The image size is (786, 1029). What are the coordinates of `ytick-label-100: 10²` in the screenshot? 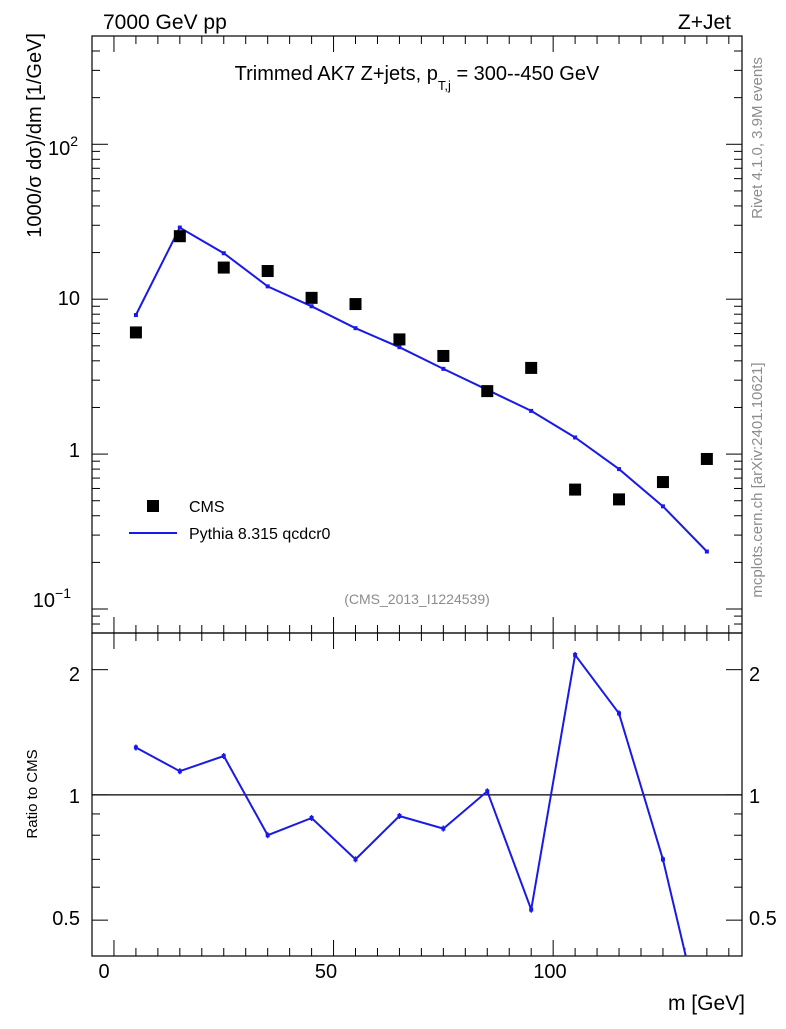 It's located at (63, 146).